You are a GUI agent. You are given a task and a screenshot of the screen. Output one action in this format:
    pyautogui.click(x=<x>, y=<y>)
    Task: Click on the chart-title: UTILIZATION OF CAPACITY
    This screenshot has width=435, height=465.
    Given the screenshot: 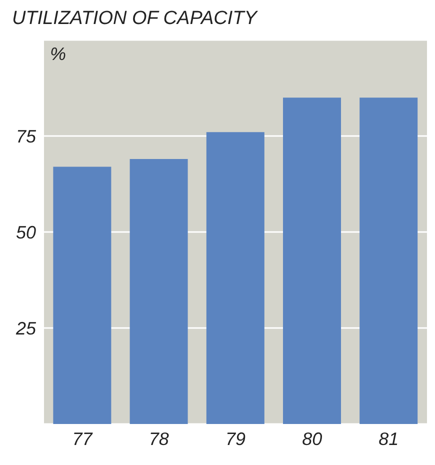 What is the action you would take?
    pyautogui.click(x=135, y=19)
    